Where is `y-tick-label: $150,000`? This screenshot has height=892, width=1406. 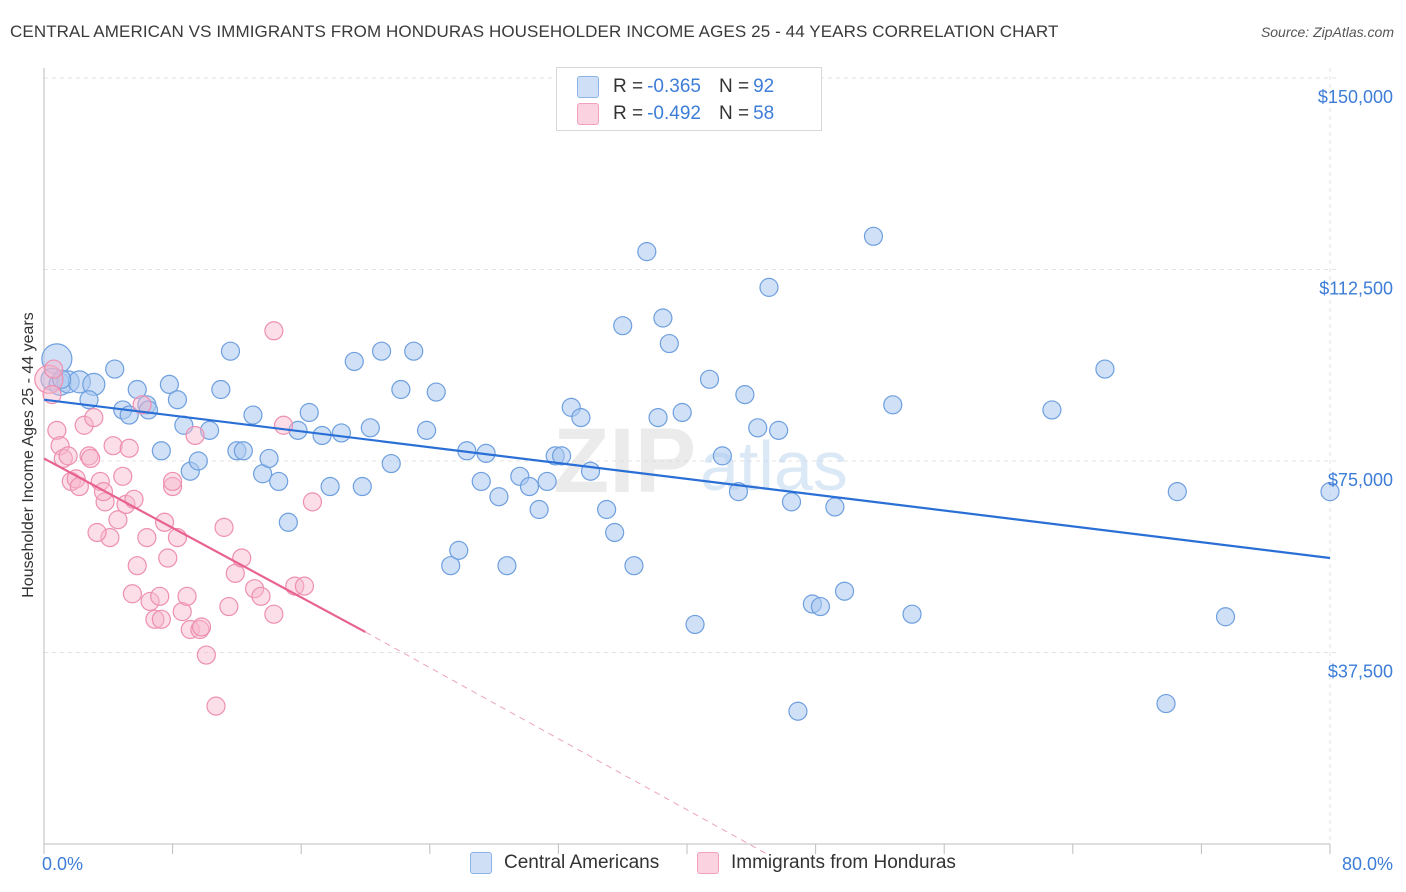
y-tick-label: $150,000 is located at coordinates (1355, 97).